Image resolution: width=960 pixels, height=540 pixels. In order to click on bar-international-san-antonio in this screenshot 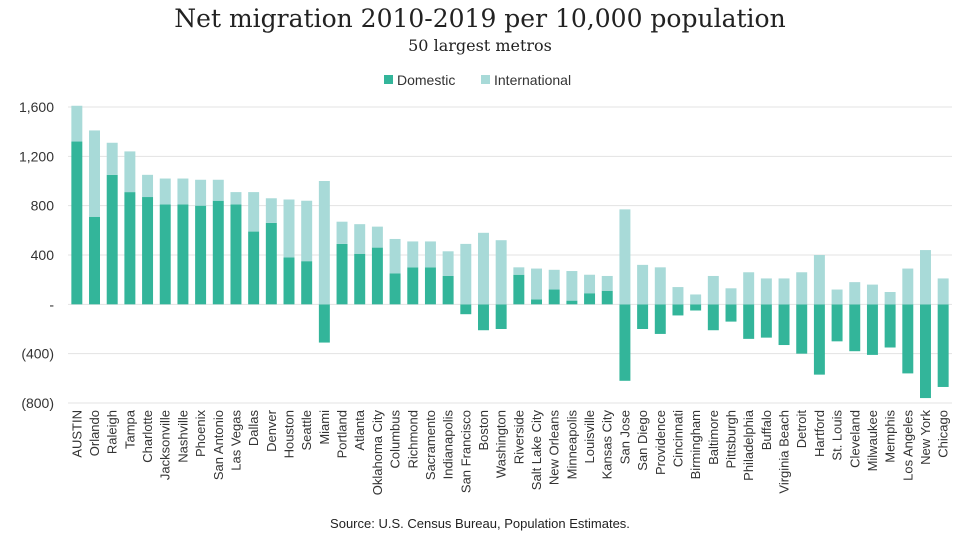, I will do `click(218, 190)`.